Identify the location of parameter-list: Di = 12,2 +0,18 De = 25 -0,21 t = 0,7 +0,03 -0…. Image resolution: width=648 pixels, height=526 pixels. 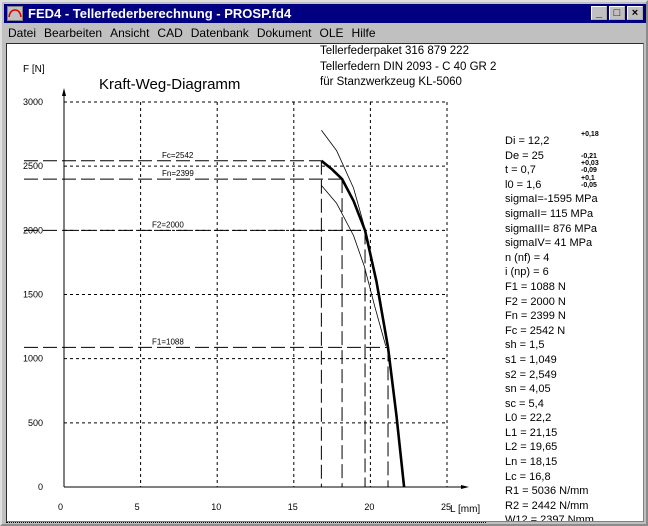
(552, 326).